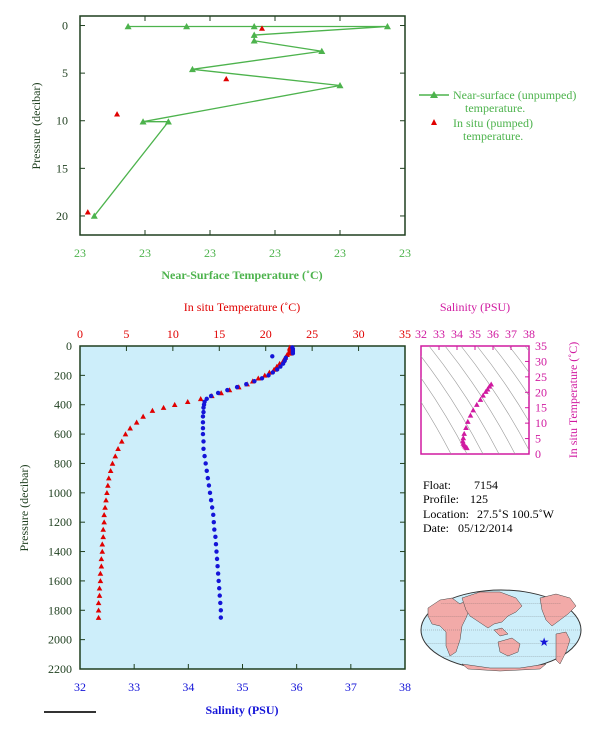 The width and height of the screenshot is (601, 732). I want to click on land-europe-africa, so click(449, 627).